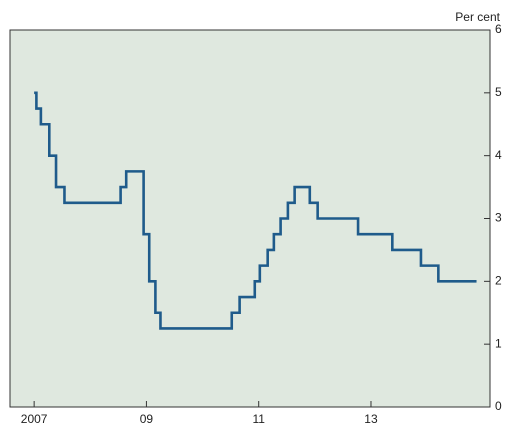  I want to click on y-tick-label: 2, so click(498, 281).